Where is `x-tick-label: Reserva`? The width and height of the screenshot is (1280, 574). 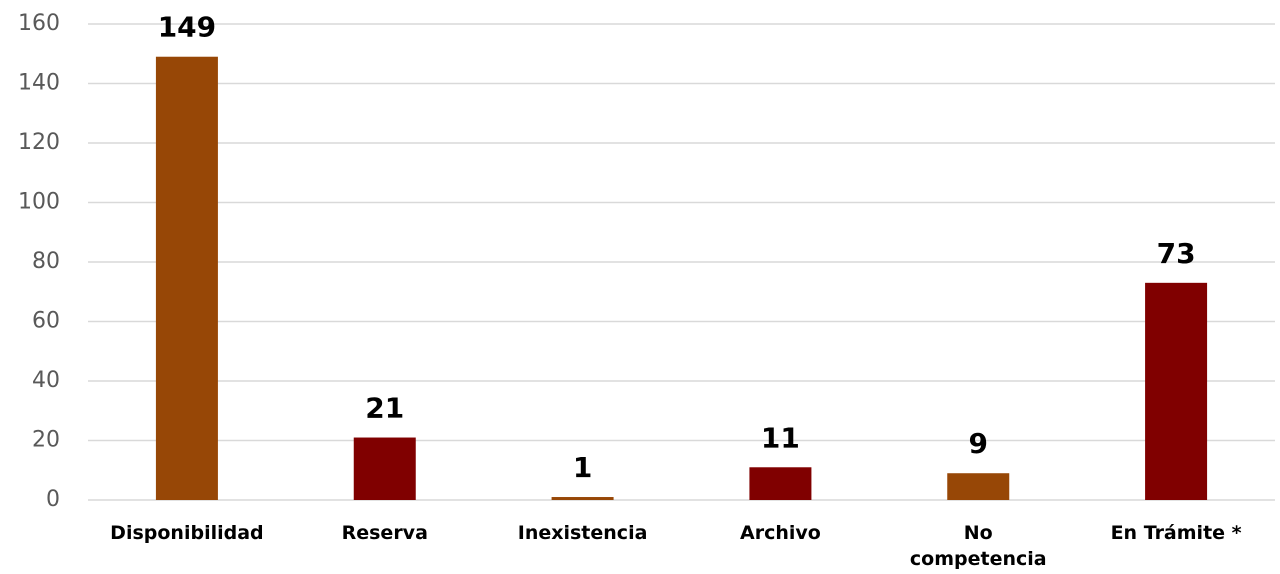 x-tick-label: Reserva is located at coordinates (384, 533).